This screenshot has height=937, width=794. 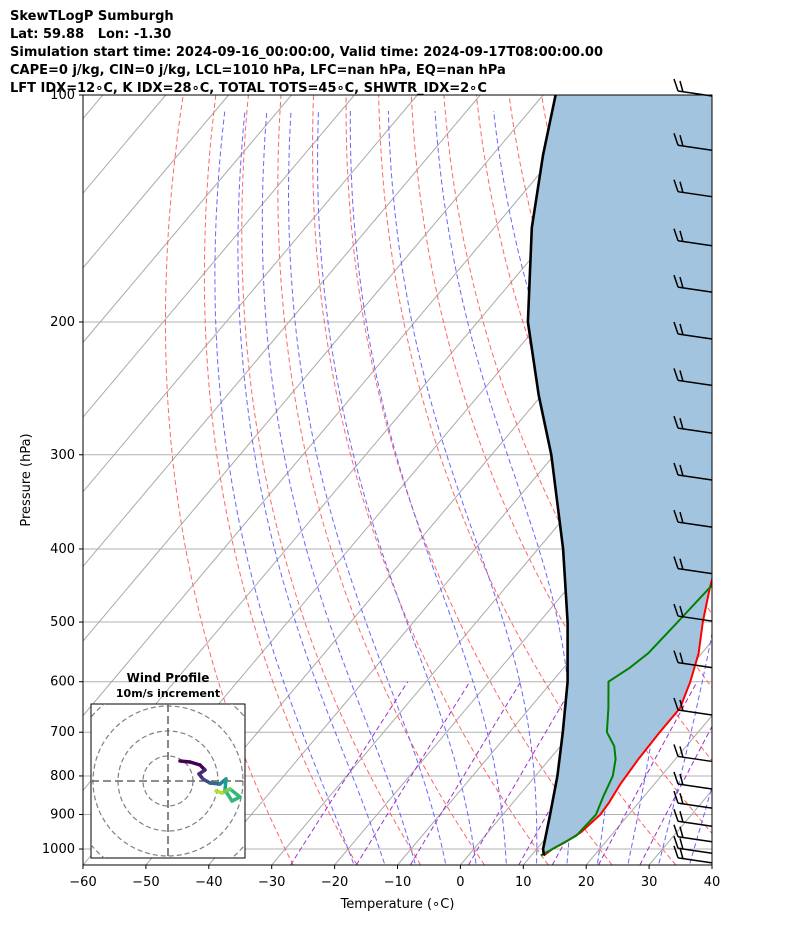 What do you see at coordinates (92, 16) in the screenshot?
I see `chart-title: SkewTLogP Sumburgh` at bounding box center [92, 16].